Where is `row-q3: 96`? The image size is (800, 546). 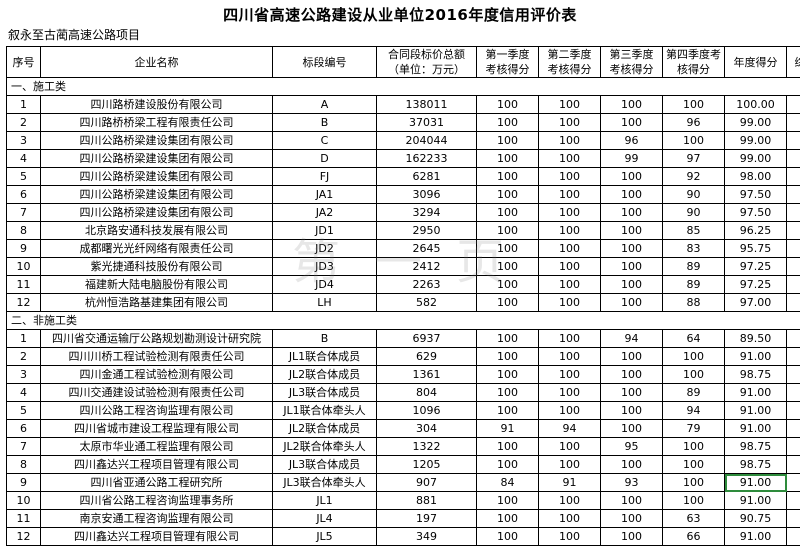 row-q3: 96 is located at coordinates (632, 141).